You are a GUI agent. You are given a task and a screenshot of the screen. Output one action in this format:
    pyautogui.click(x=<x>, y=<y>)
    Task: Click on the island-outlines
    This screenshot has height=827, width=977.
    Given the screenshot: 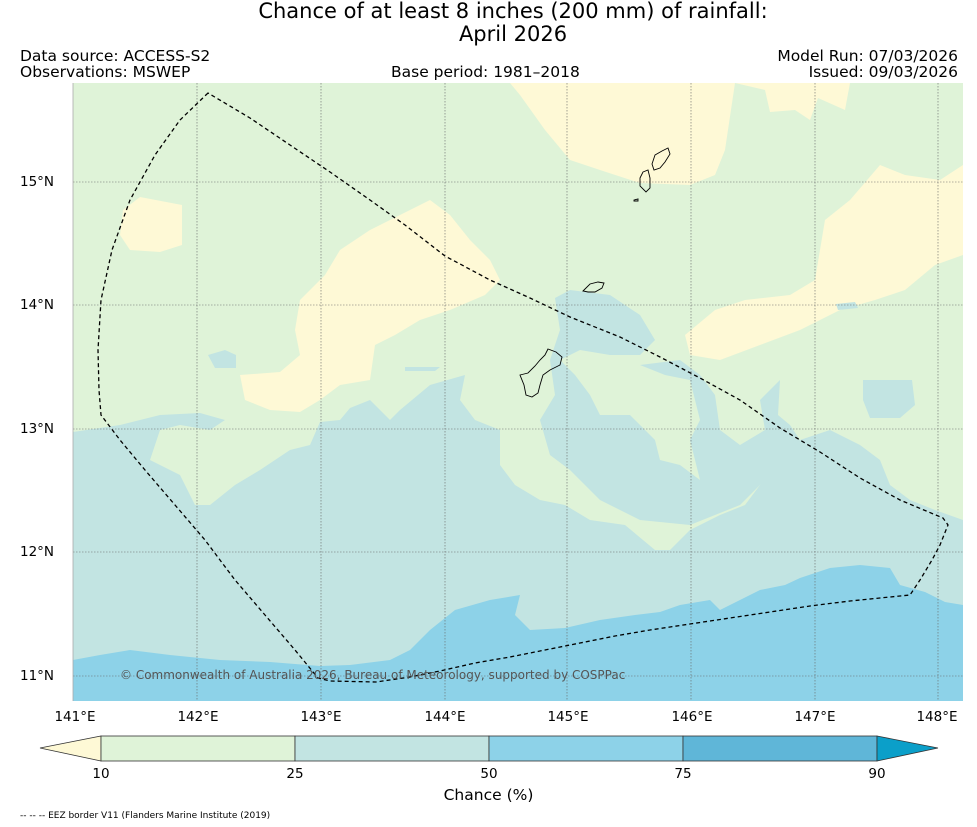 What is the action you would take?
    pyautogui.click(x=595, y=272)
    